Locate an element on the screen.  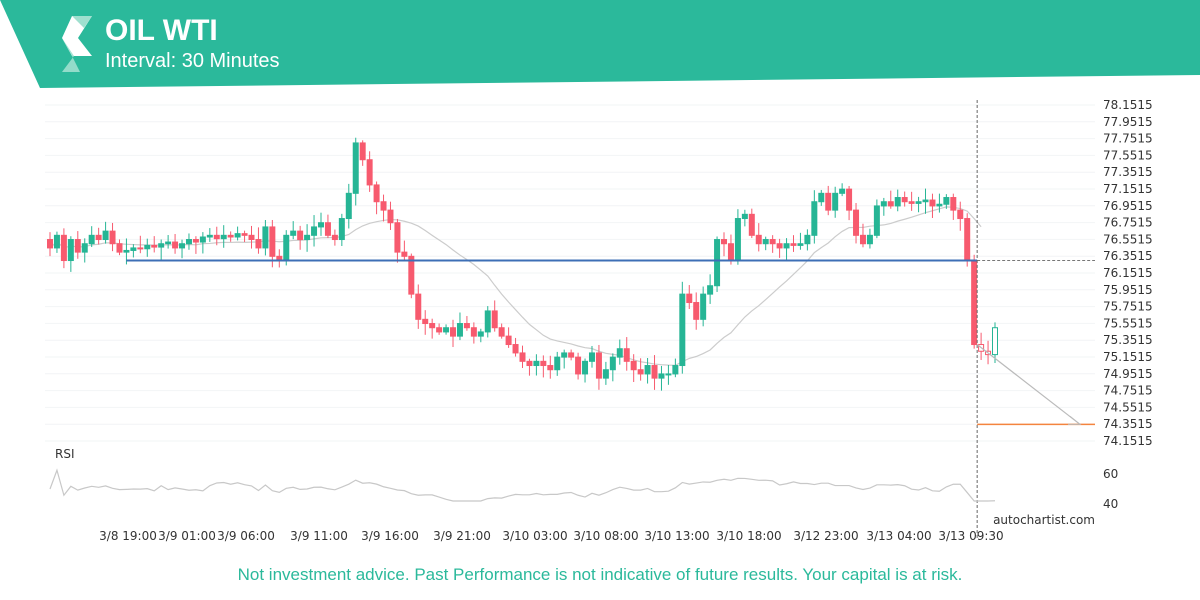
y-tick-label: 76.1515 is located at coordinates (1128, 273).